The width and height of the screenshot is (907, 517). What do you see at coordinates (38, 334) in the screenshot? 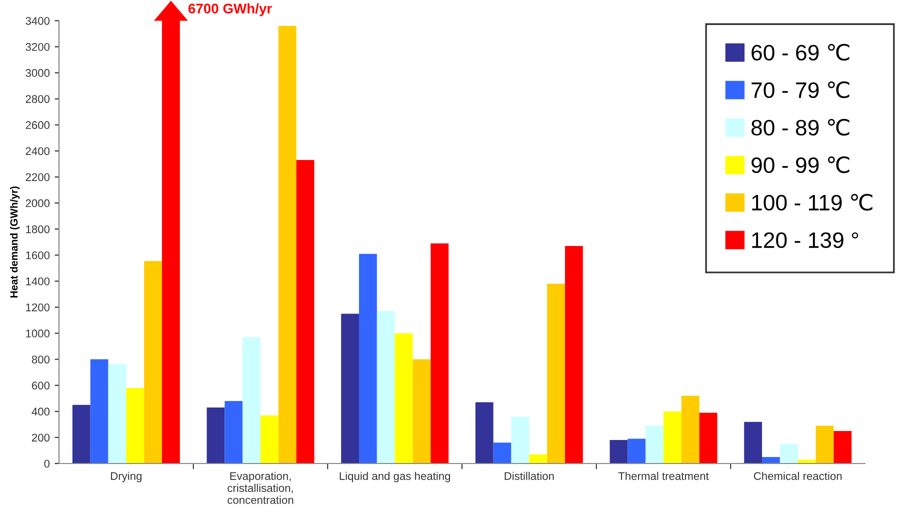
I see `y-tick-label: 1000` at bounding box center [38, 334].